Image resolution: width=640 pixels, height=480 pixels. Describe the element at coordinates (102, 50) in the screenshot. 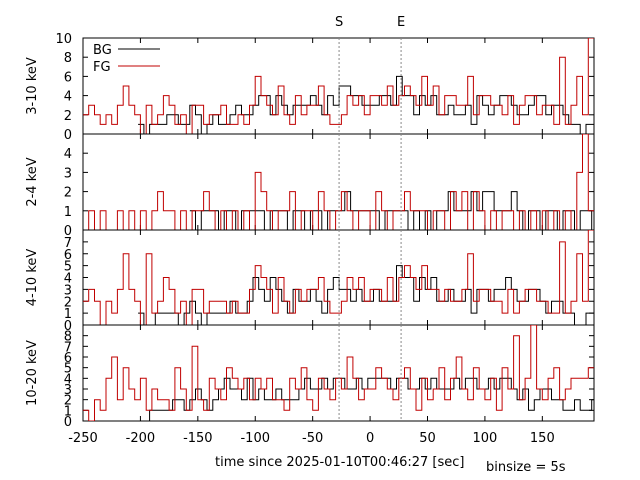

I see `legend-entry-bg: BG` at that location.